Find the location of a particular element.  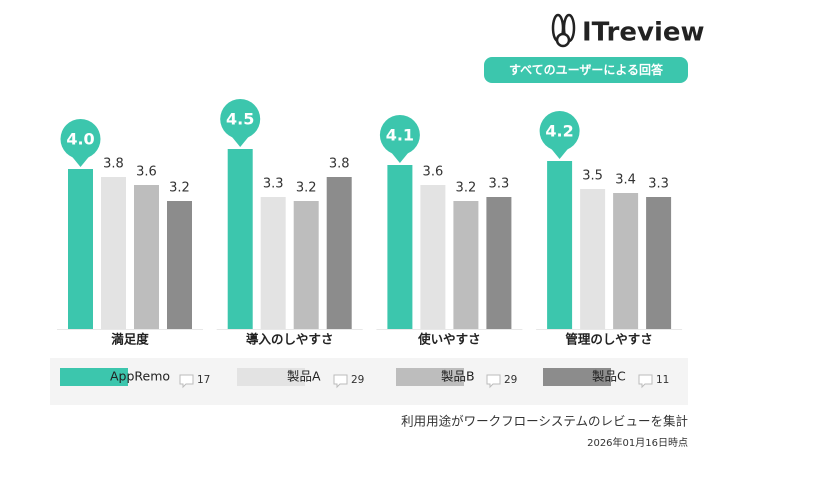

badge-bg is located at coordinates (586, 70).